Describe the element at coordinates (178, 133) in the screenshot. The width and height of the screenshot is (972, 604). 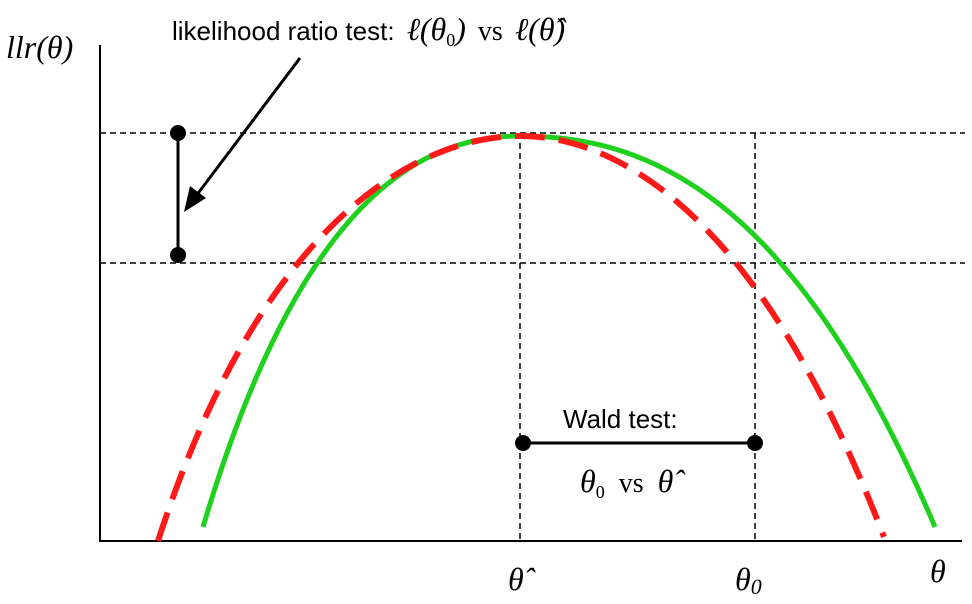
I see `lrt-point-top` at that location.